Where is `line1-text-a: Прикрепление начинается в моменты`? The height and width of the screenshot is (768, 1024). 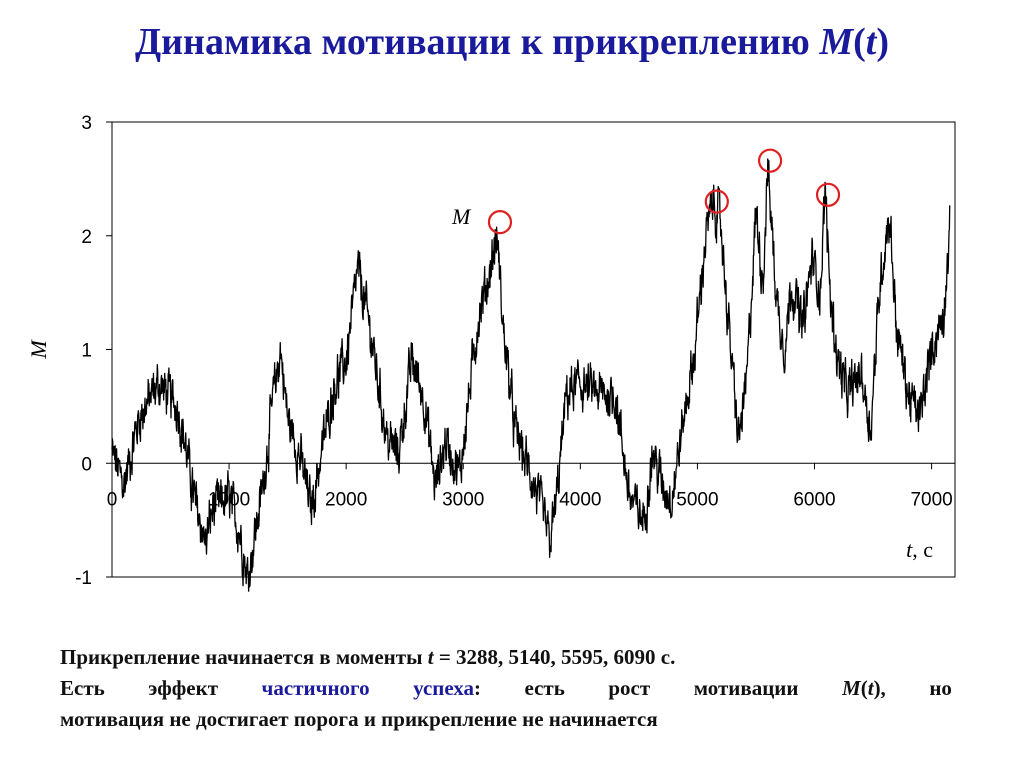 line1-text-a: Прикрепление начинается в моменты is located at coordinates (244, 657).